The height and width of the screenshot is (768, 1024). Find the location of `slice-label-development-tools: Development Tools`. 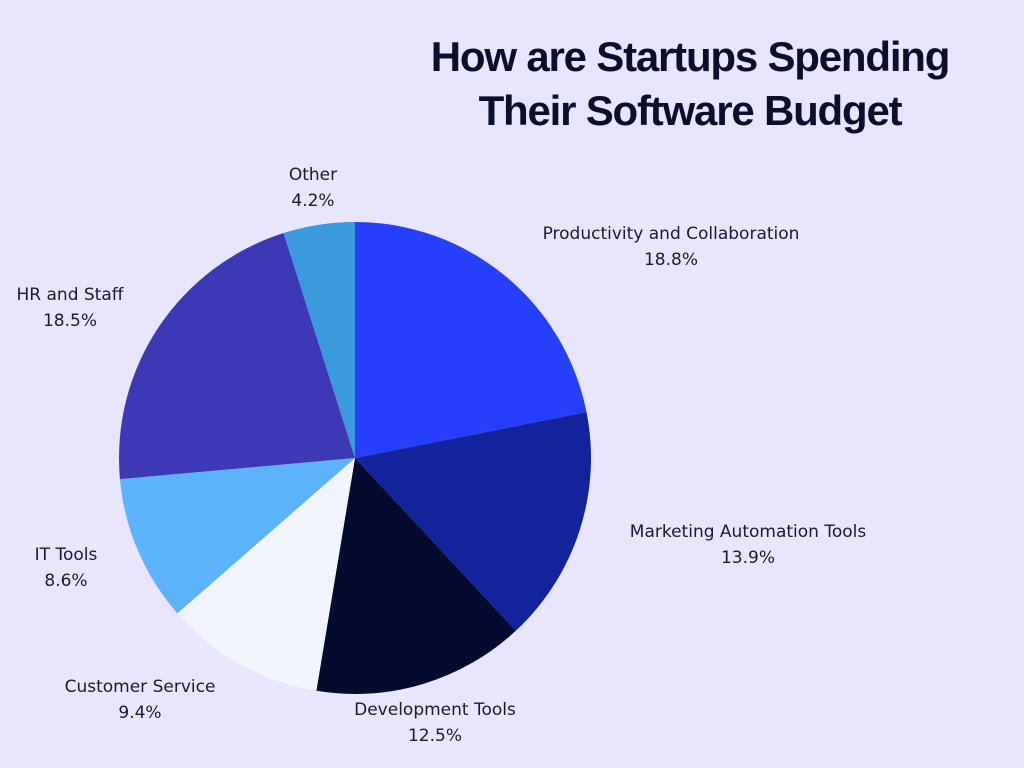

slice-label-development-tools: Development Tools is located at coordinates (435, 710).